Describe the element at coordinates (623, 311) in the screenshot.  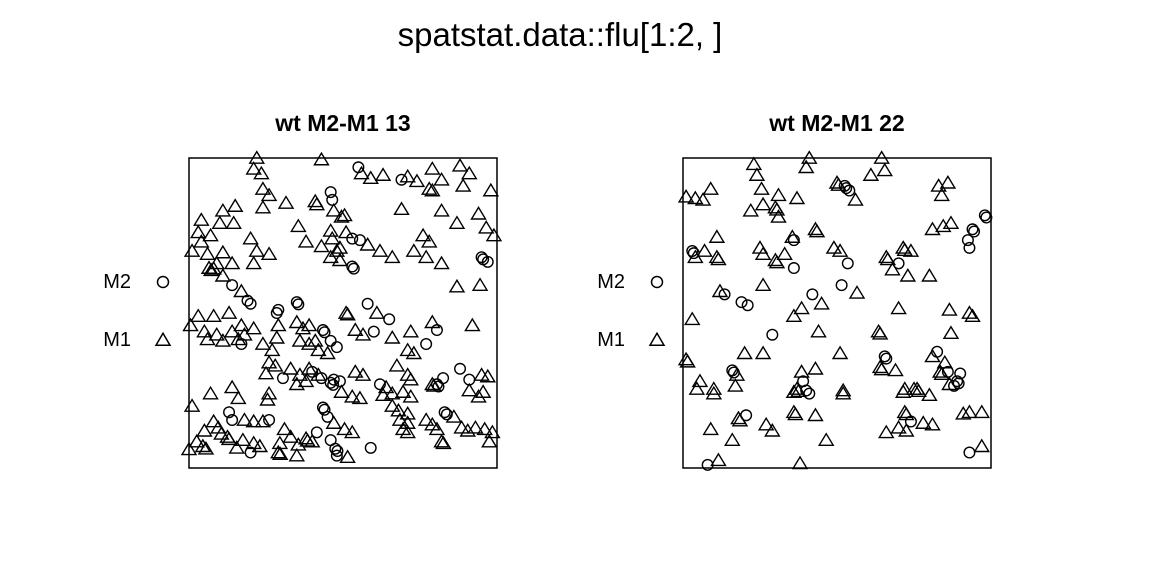
I see `legend-right: M2 M1` at that location.